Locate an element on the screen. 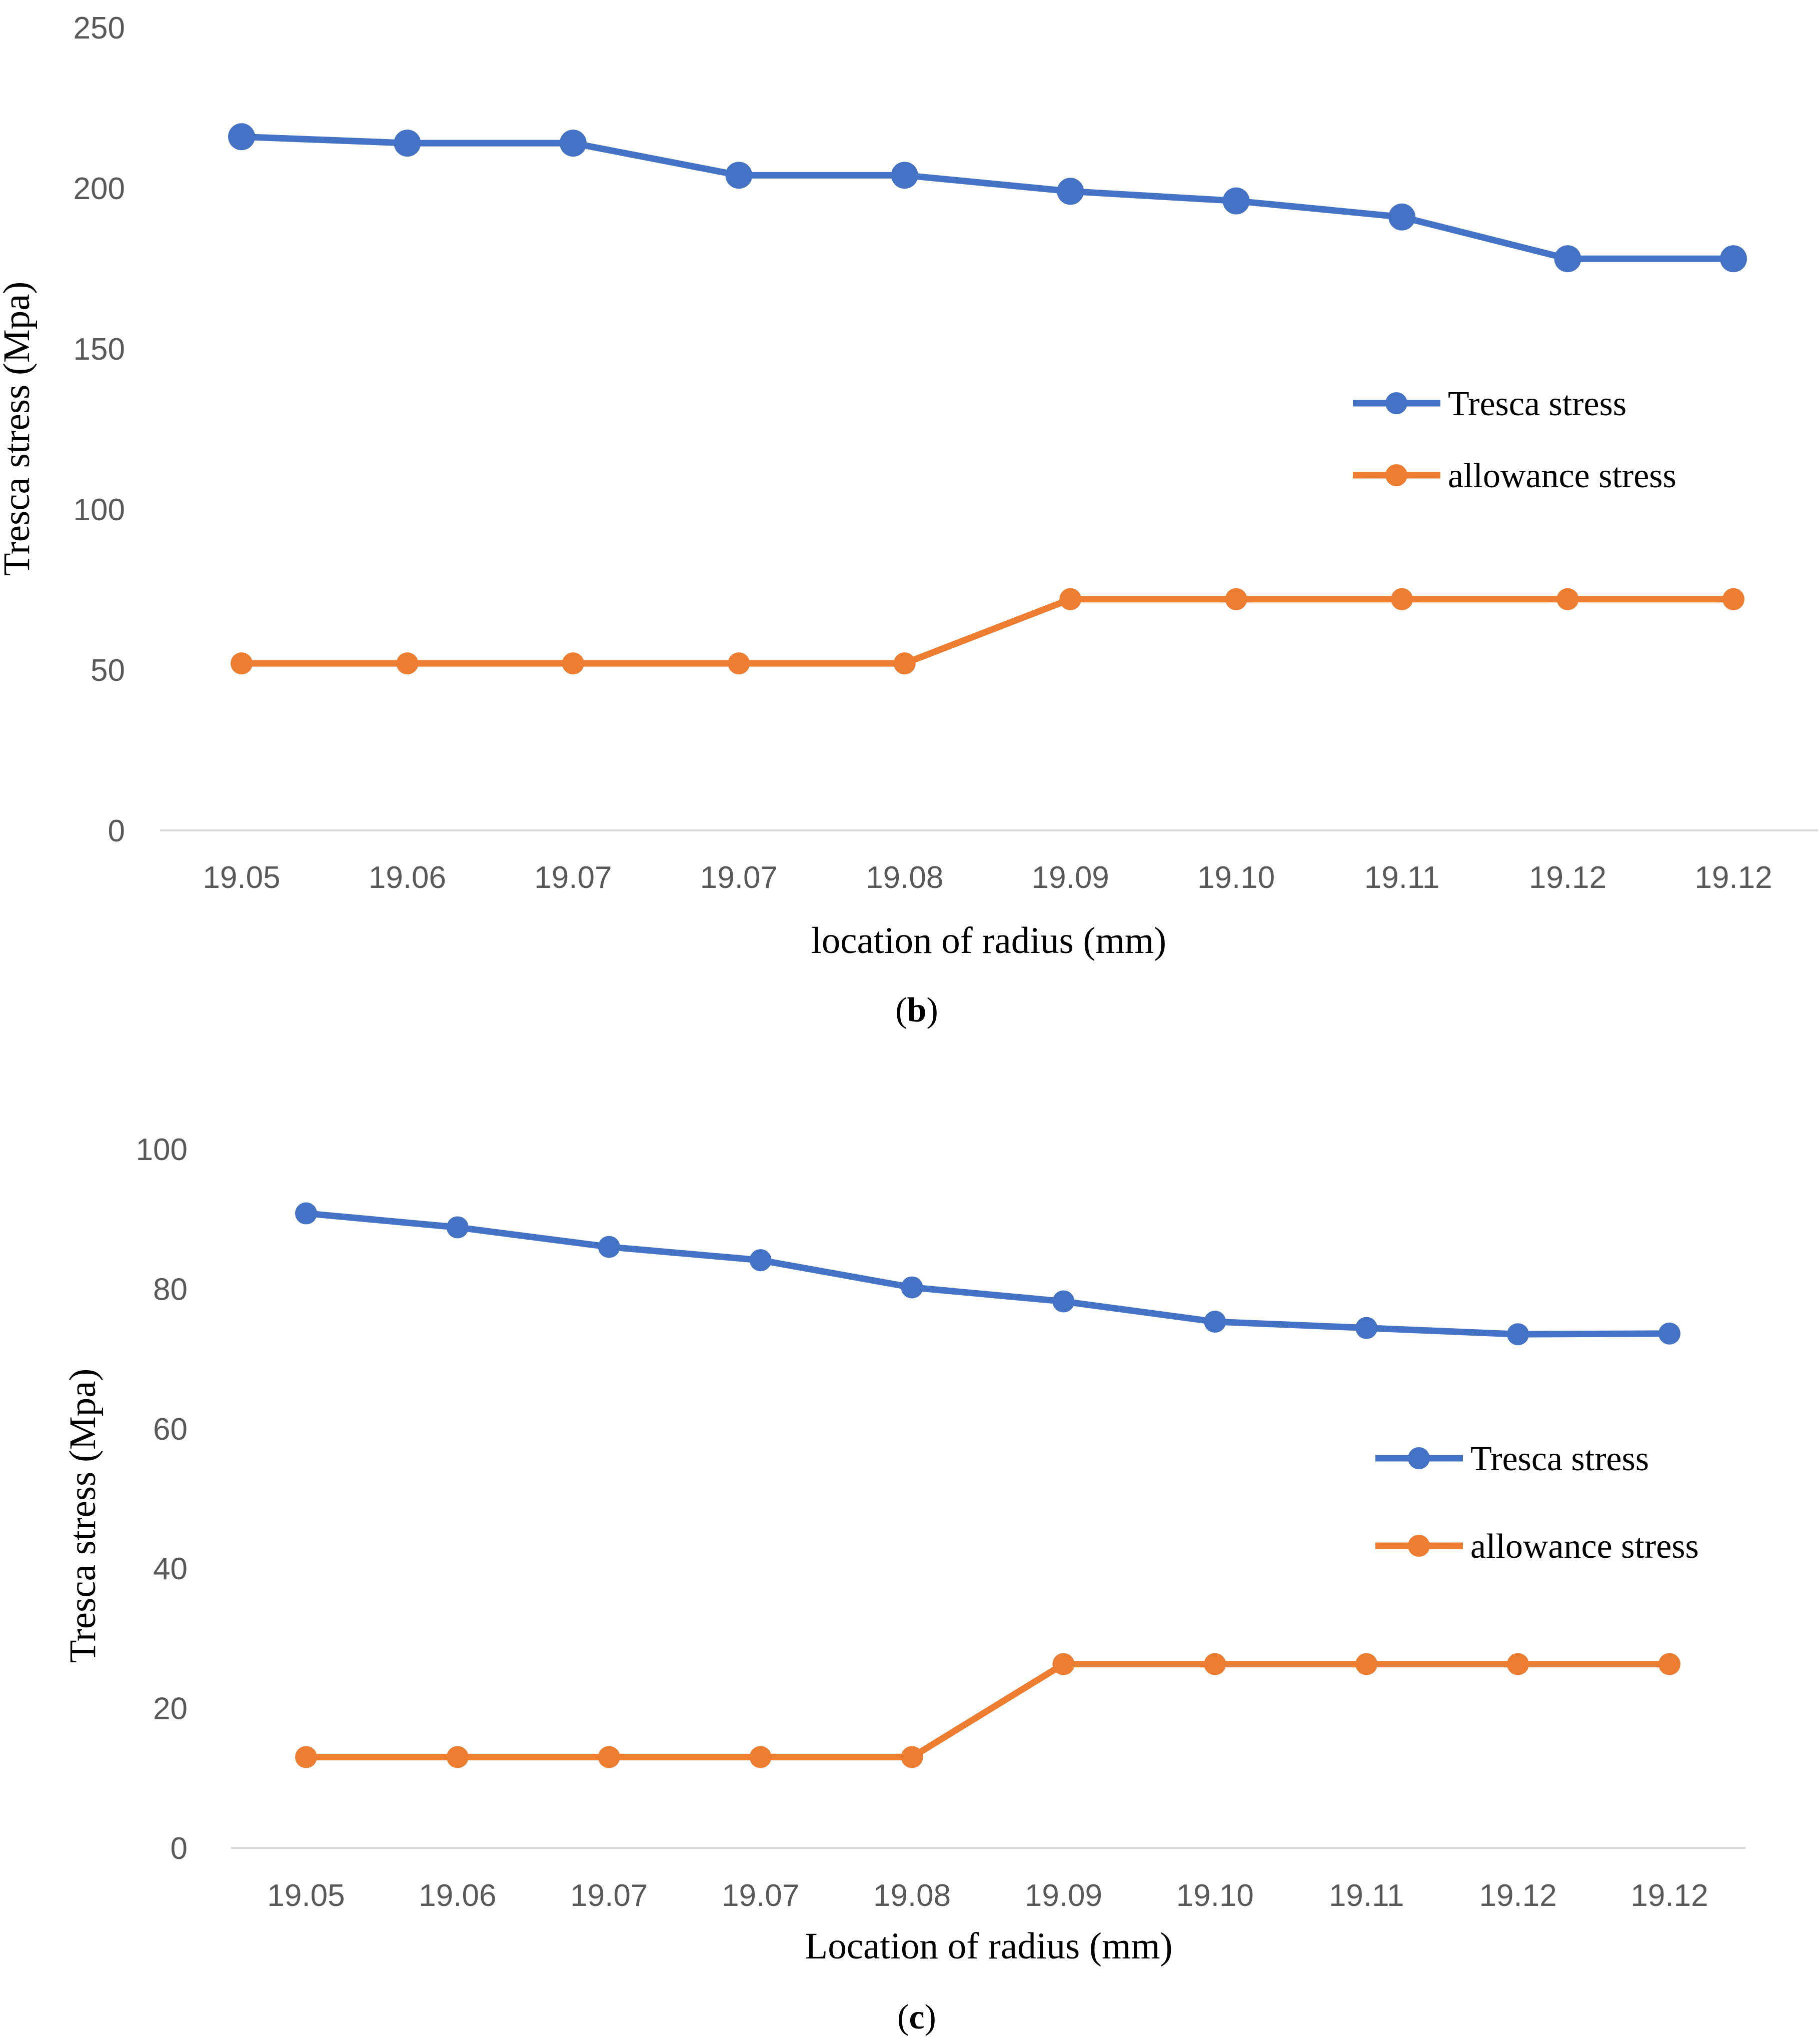 The height and width of the screenshot is (2044, 1819). y-tick-label: 40 is located at coordinates (170, 1569).